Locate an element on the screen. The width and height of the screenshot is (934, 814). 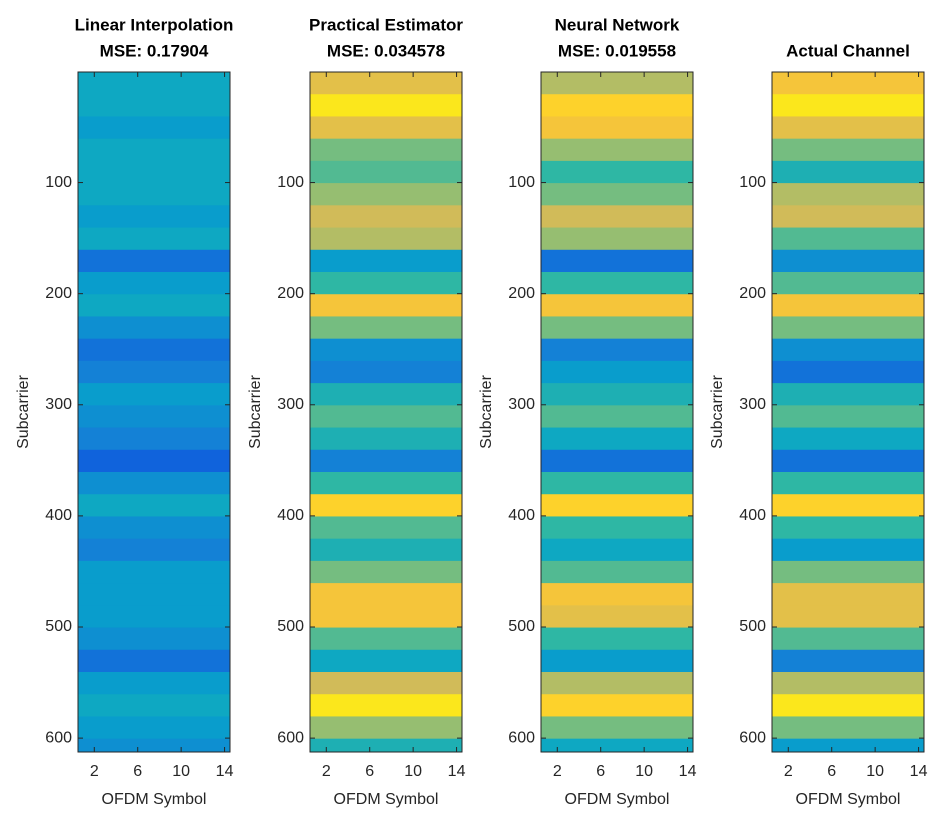
panel-title: Practical Estimator is located at coordinates (386, 24).